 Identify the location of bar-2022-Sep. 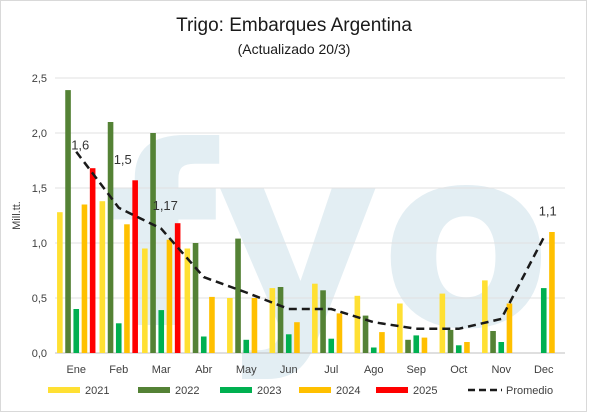
(408, 346).